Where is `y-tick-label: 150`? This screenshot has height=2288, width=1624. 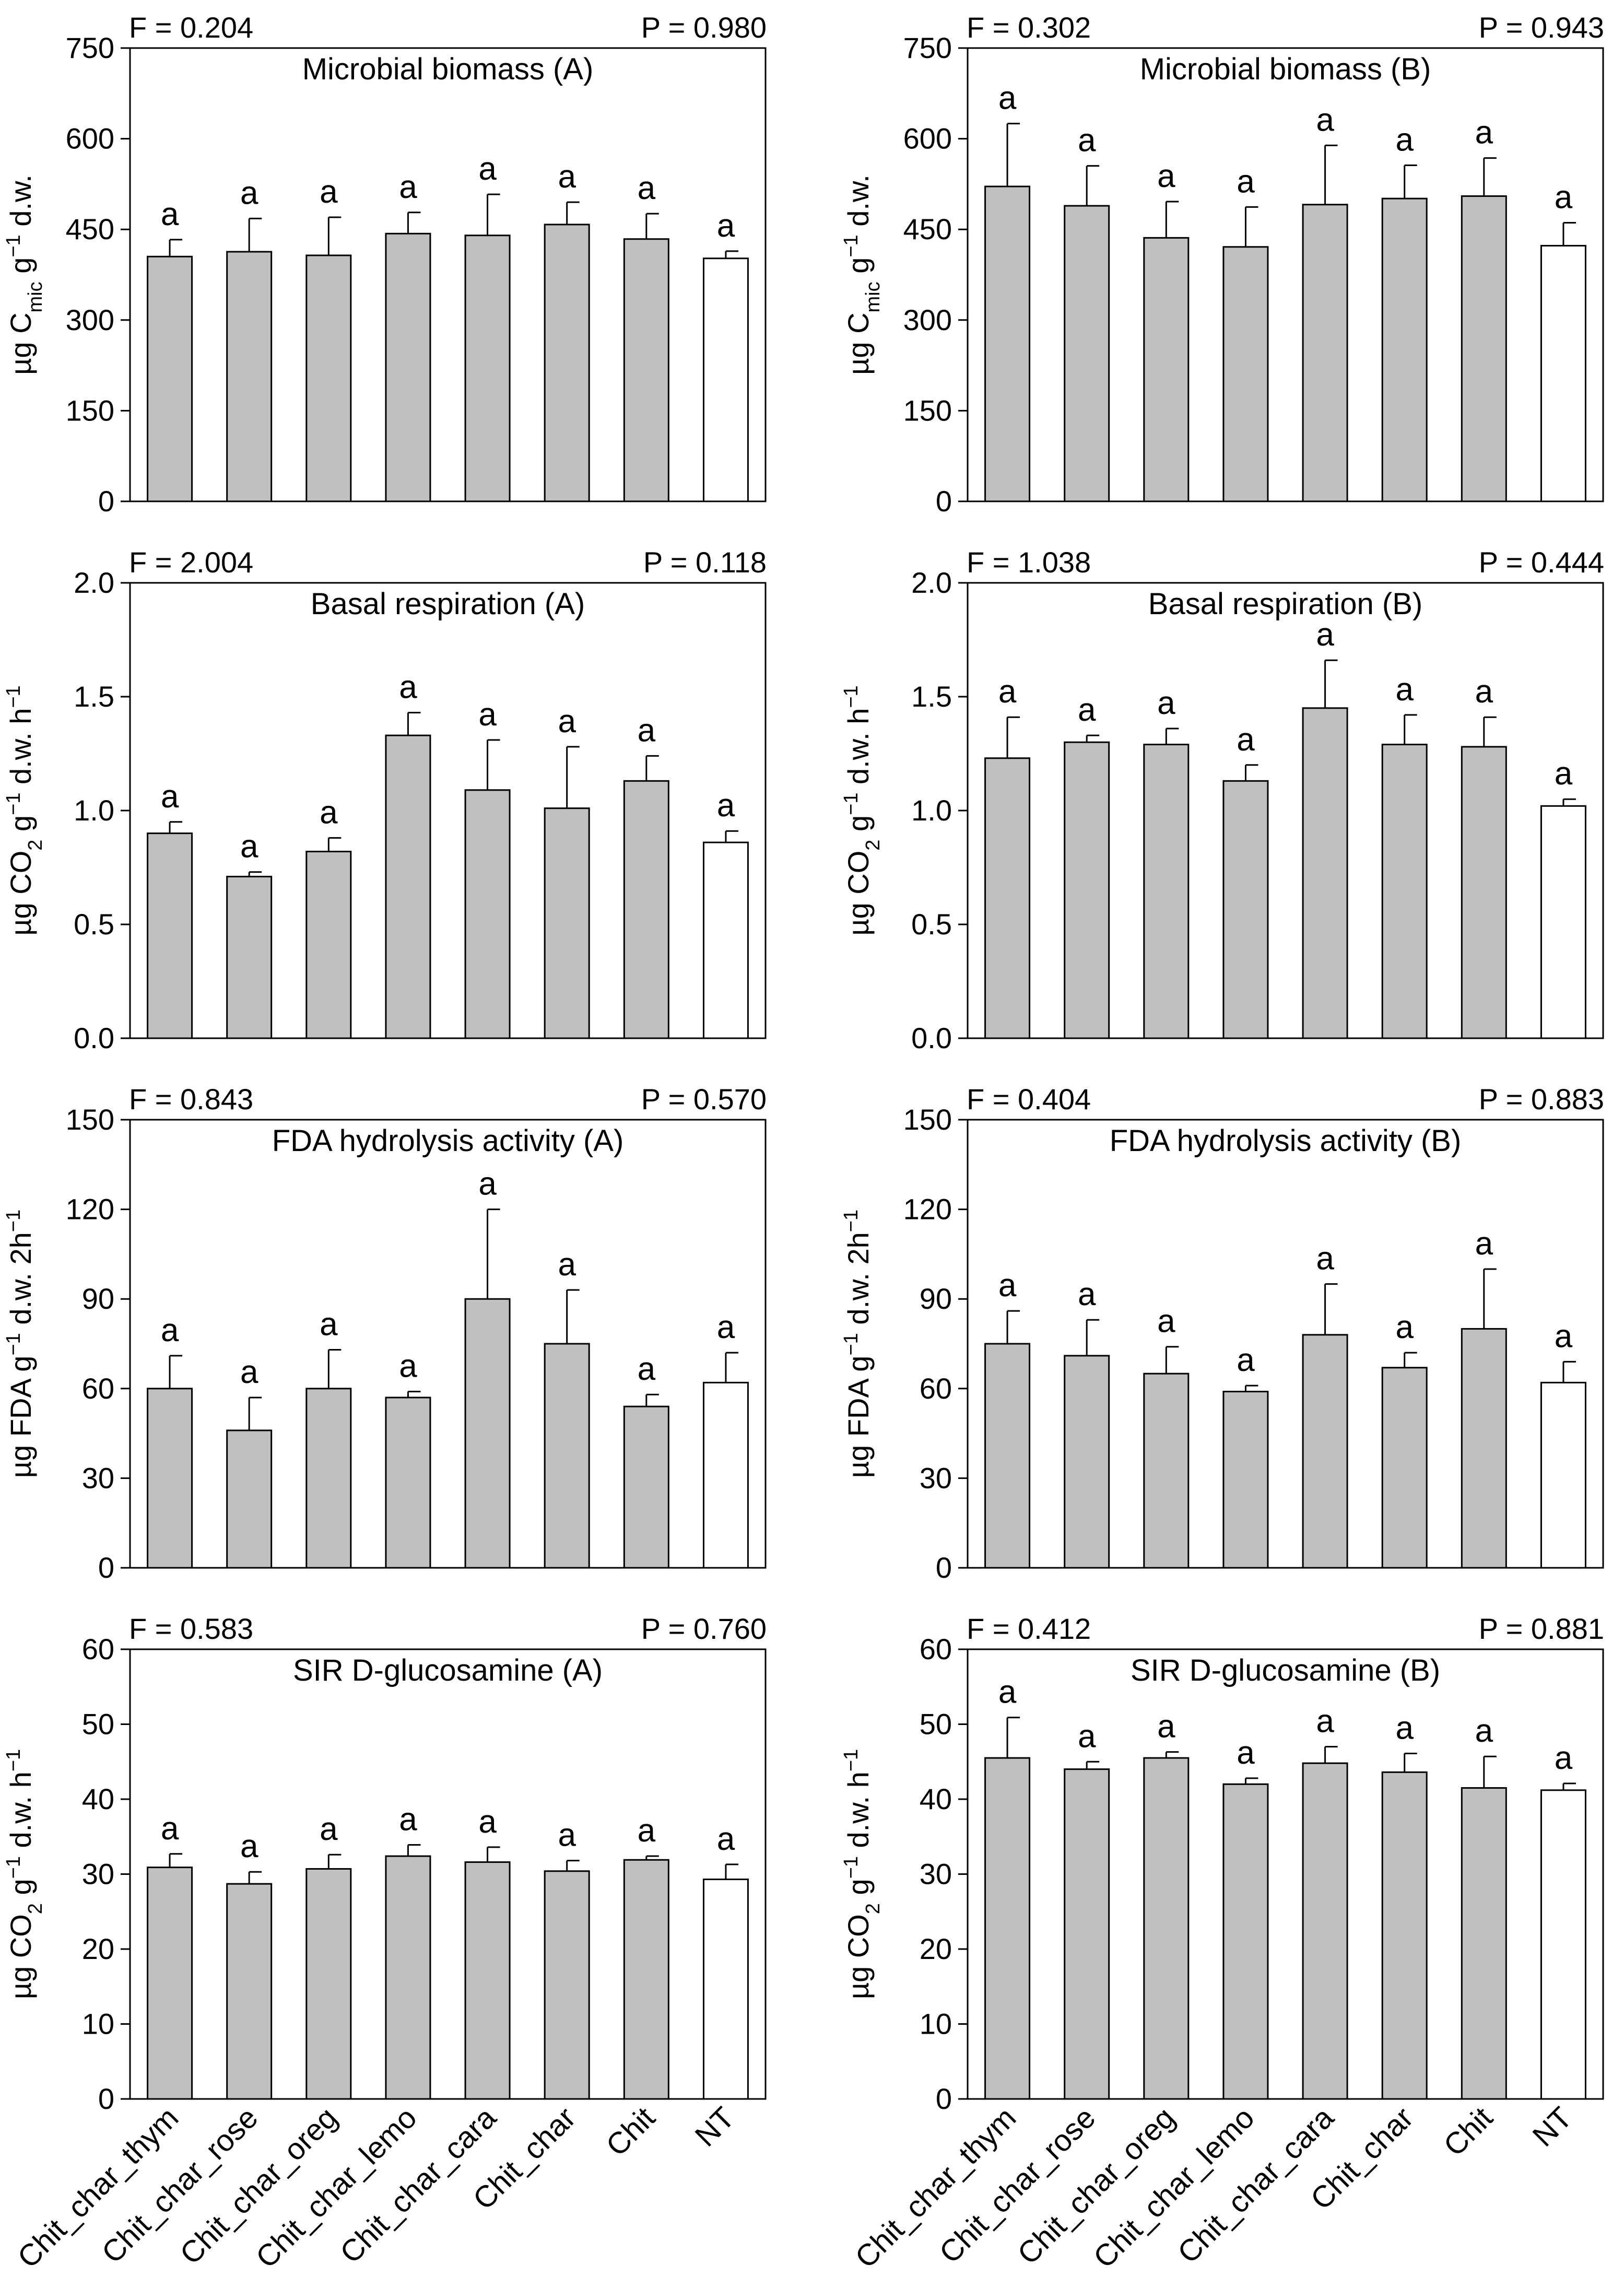 y-tick-label: 150 is located at coordinates (928, 410).